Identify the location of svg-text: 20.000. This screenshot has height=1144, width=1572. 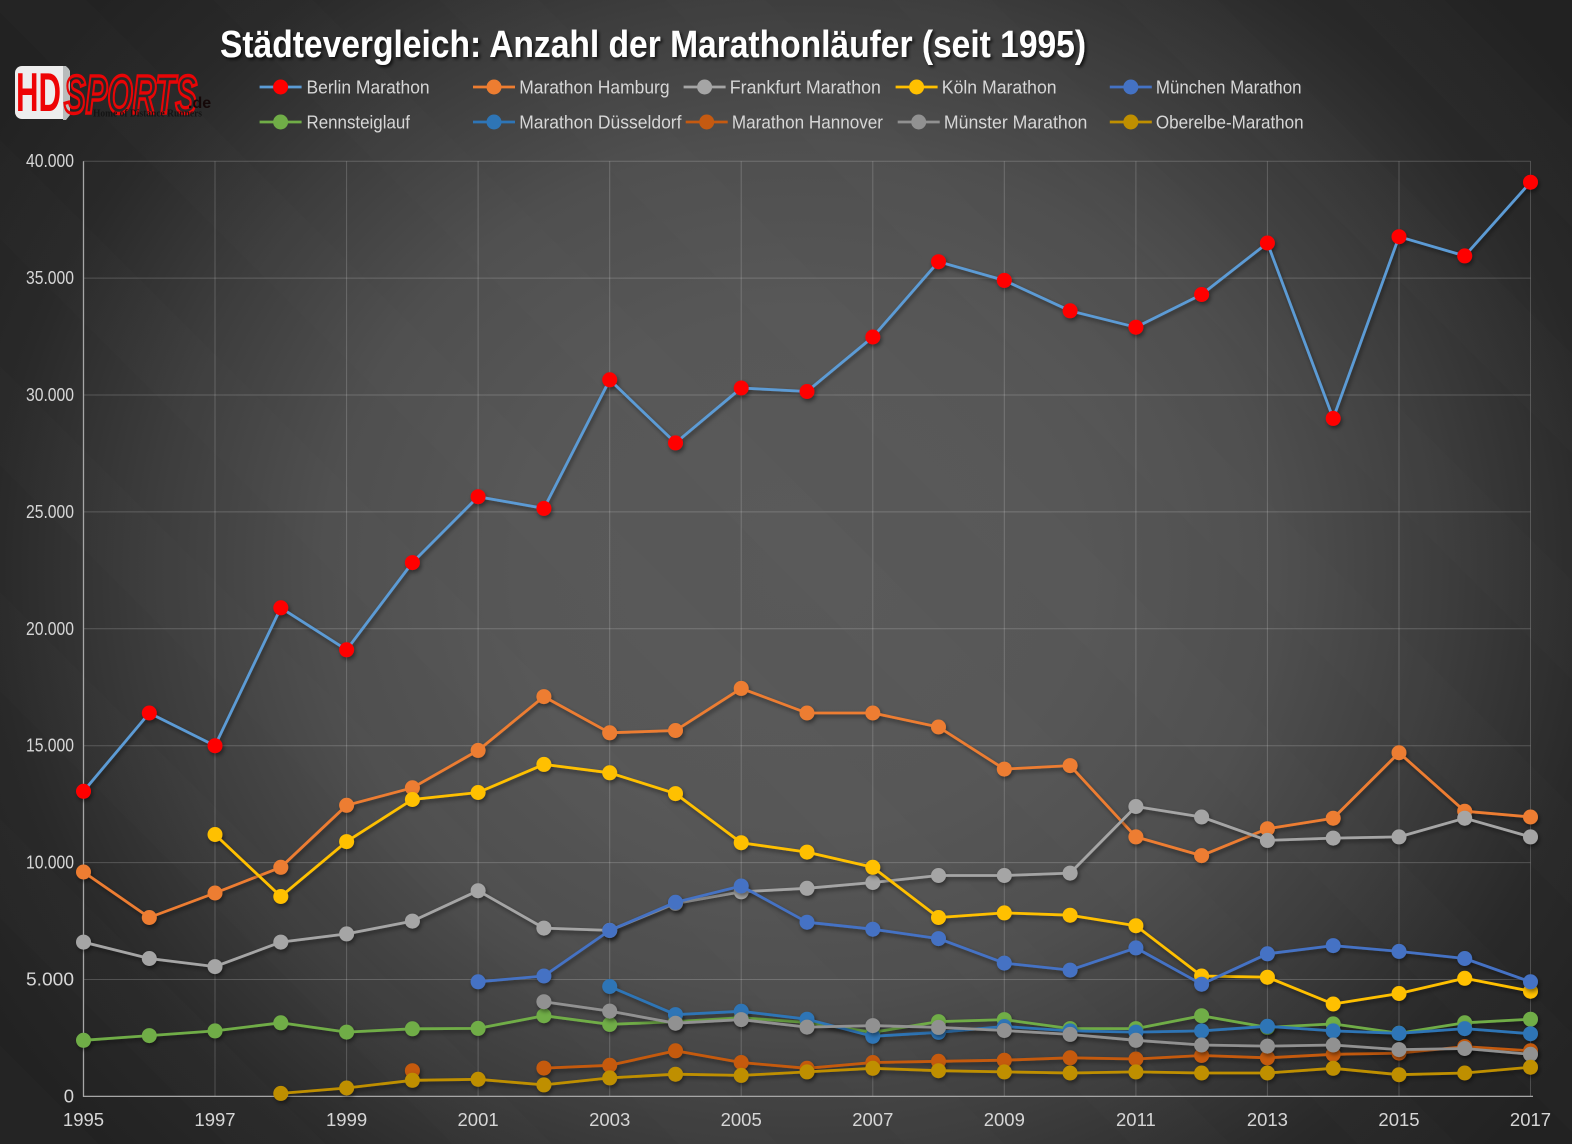
(50, 628).